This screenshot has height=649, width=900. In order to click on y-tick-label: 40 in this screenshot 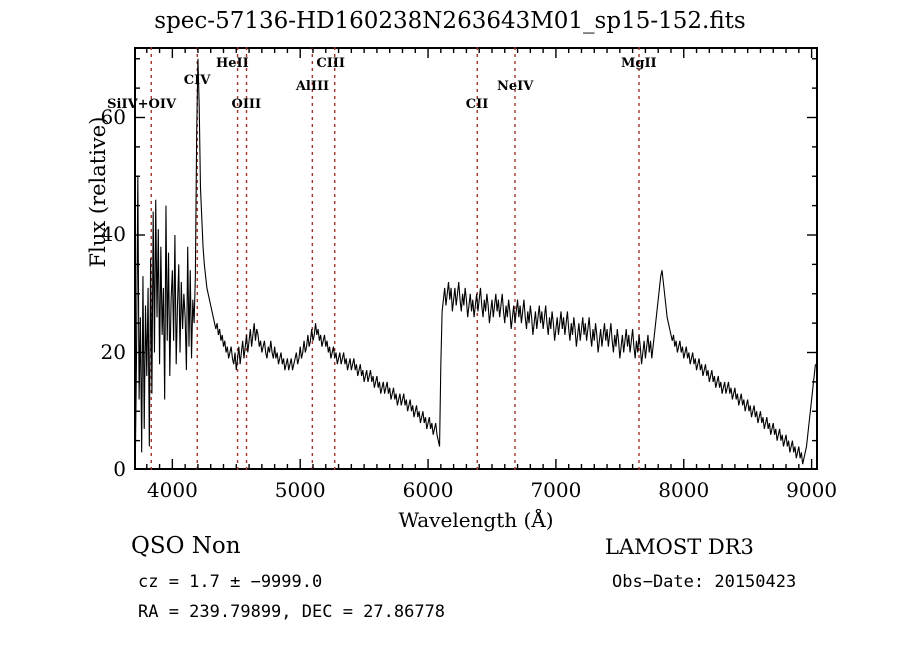, I will do `click(113, 234)`.